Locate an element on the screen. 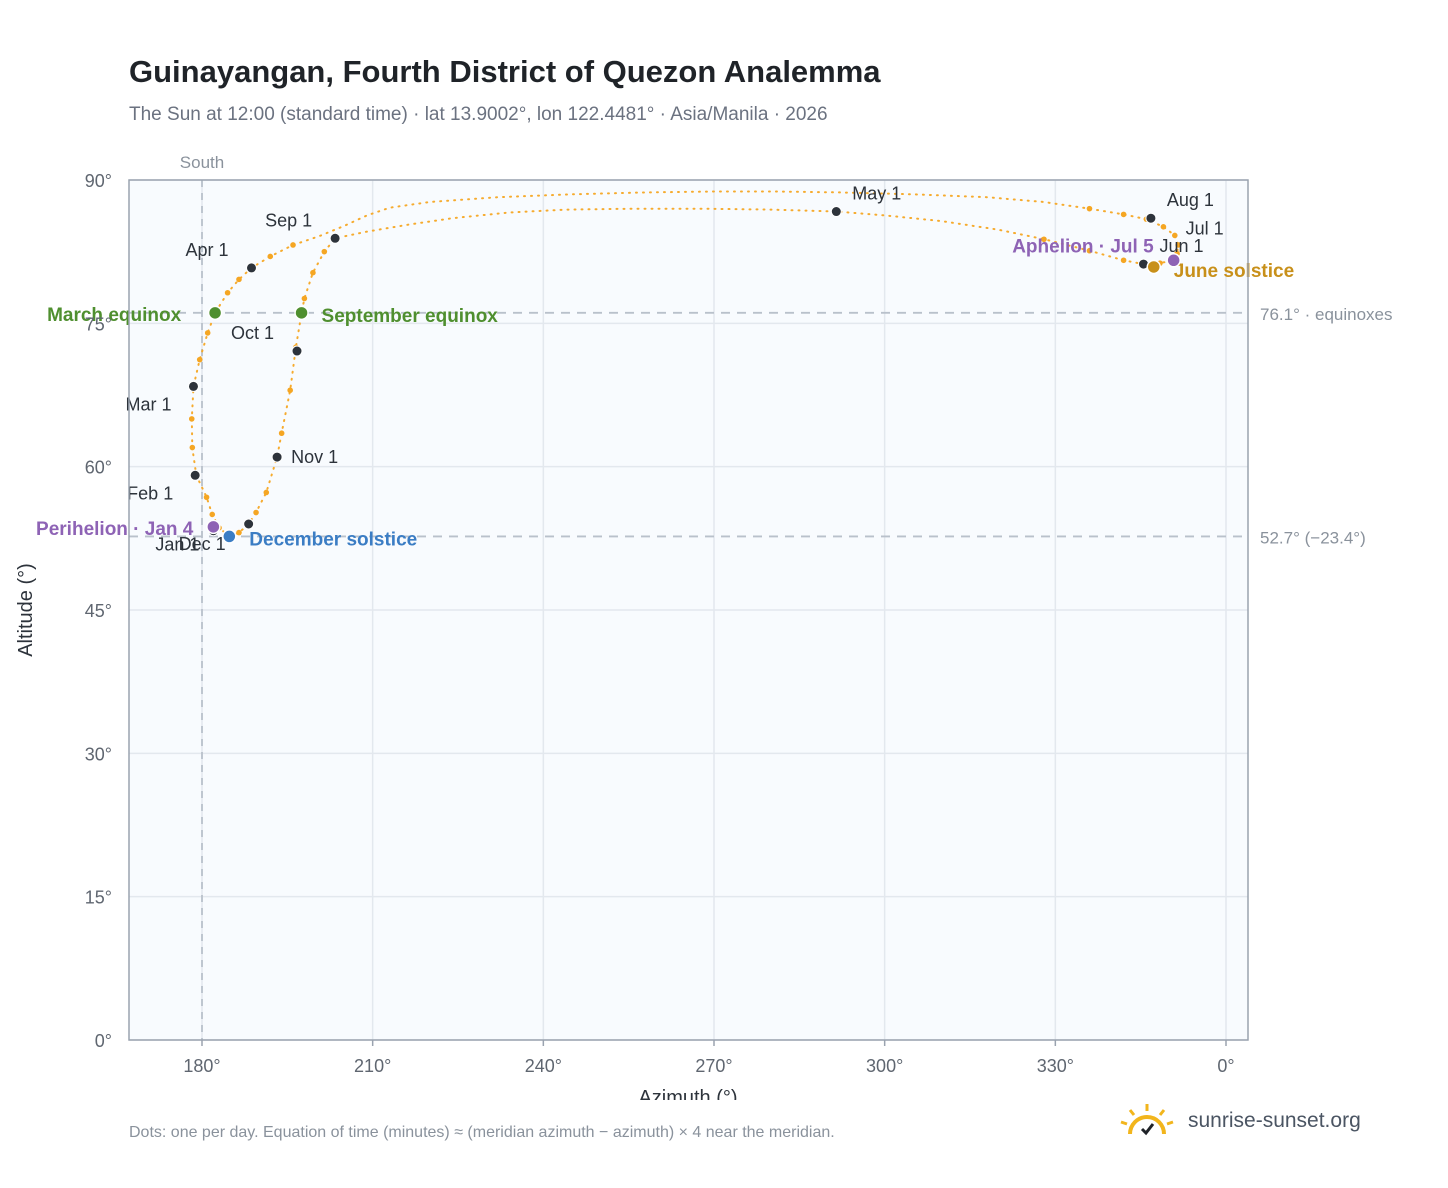 Image resolution: width=1448 pixels, height=1188 pixels. month-marker-label: Jun 1 is located at coordinates (1182, 246).